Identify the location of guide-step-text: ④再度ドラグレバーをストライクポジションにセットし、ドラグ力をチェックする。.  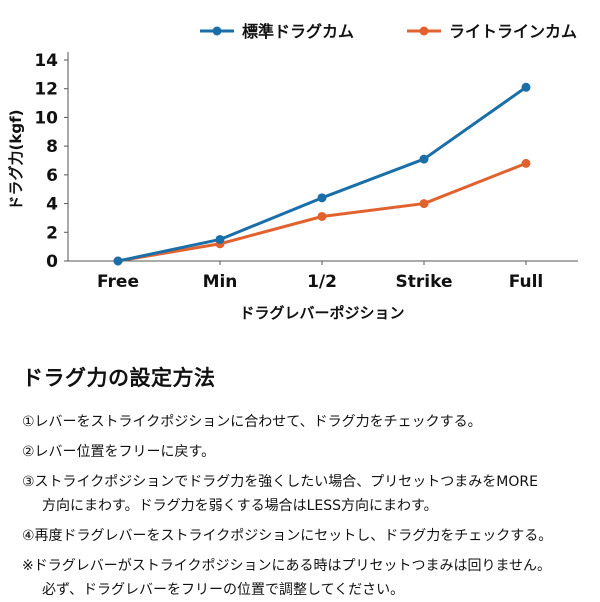
(287, 536).